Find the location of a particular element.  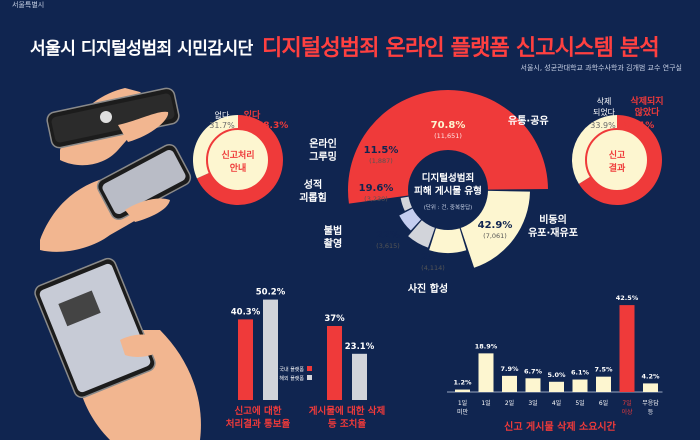

types-title-2: 피해 게시물 유형 is located at coordinates (448, 191).